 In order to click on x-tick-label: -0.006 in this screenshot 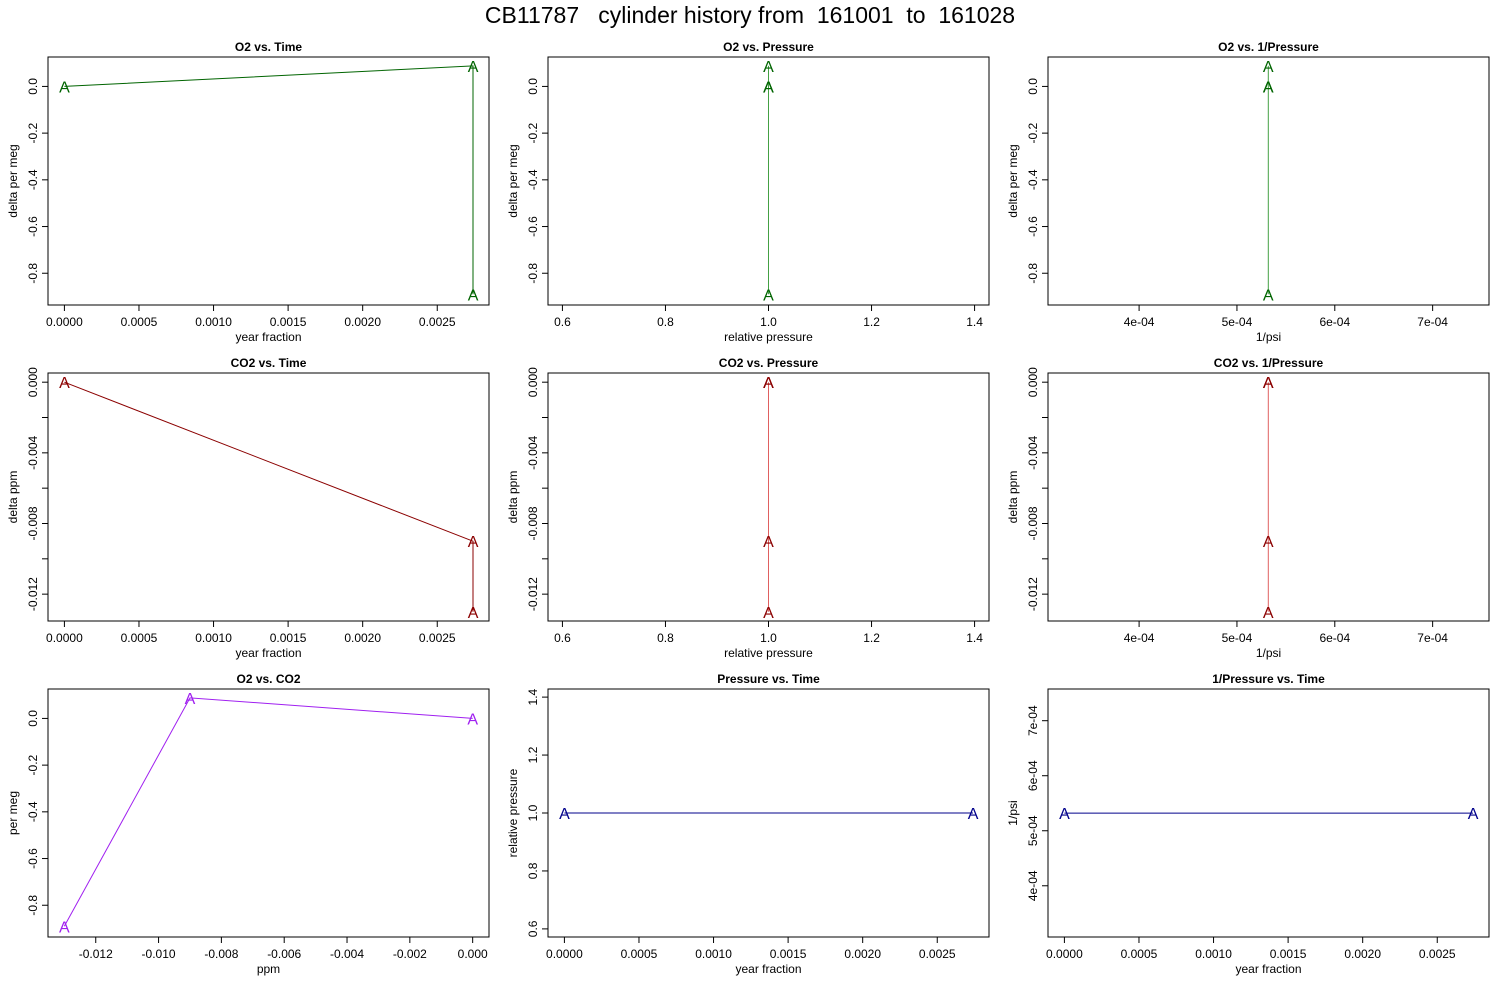, I will do `click(284, 954)`.